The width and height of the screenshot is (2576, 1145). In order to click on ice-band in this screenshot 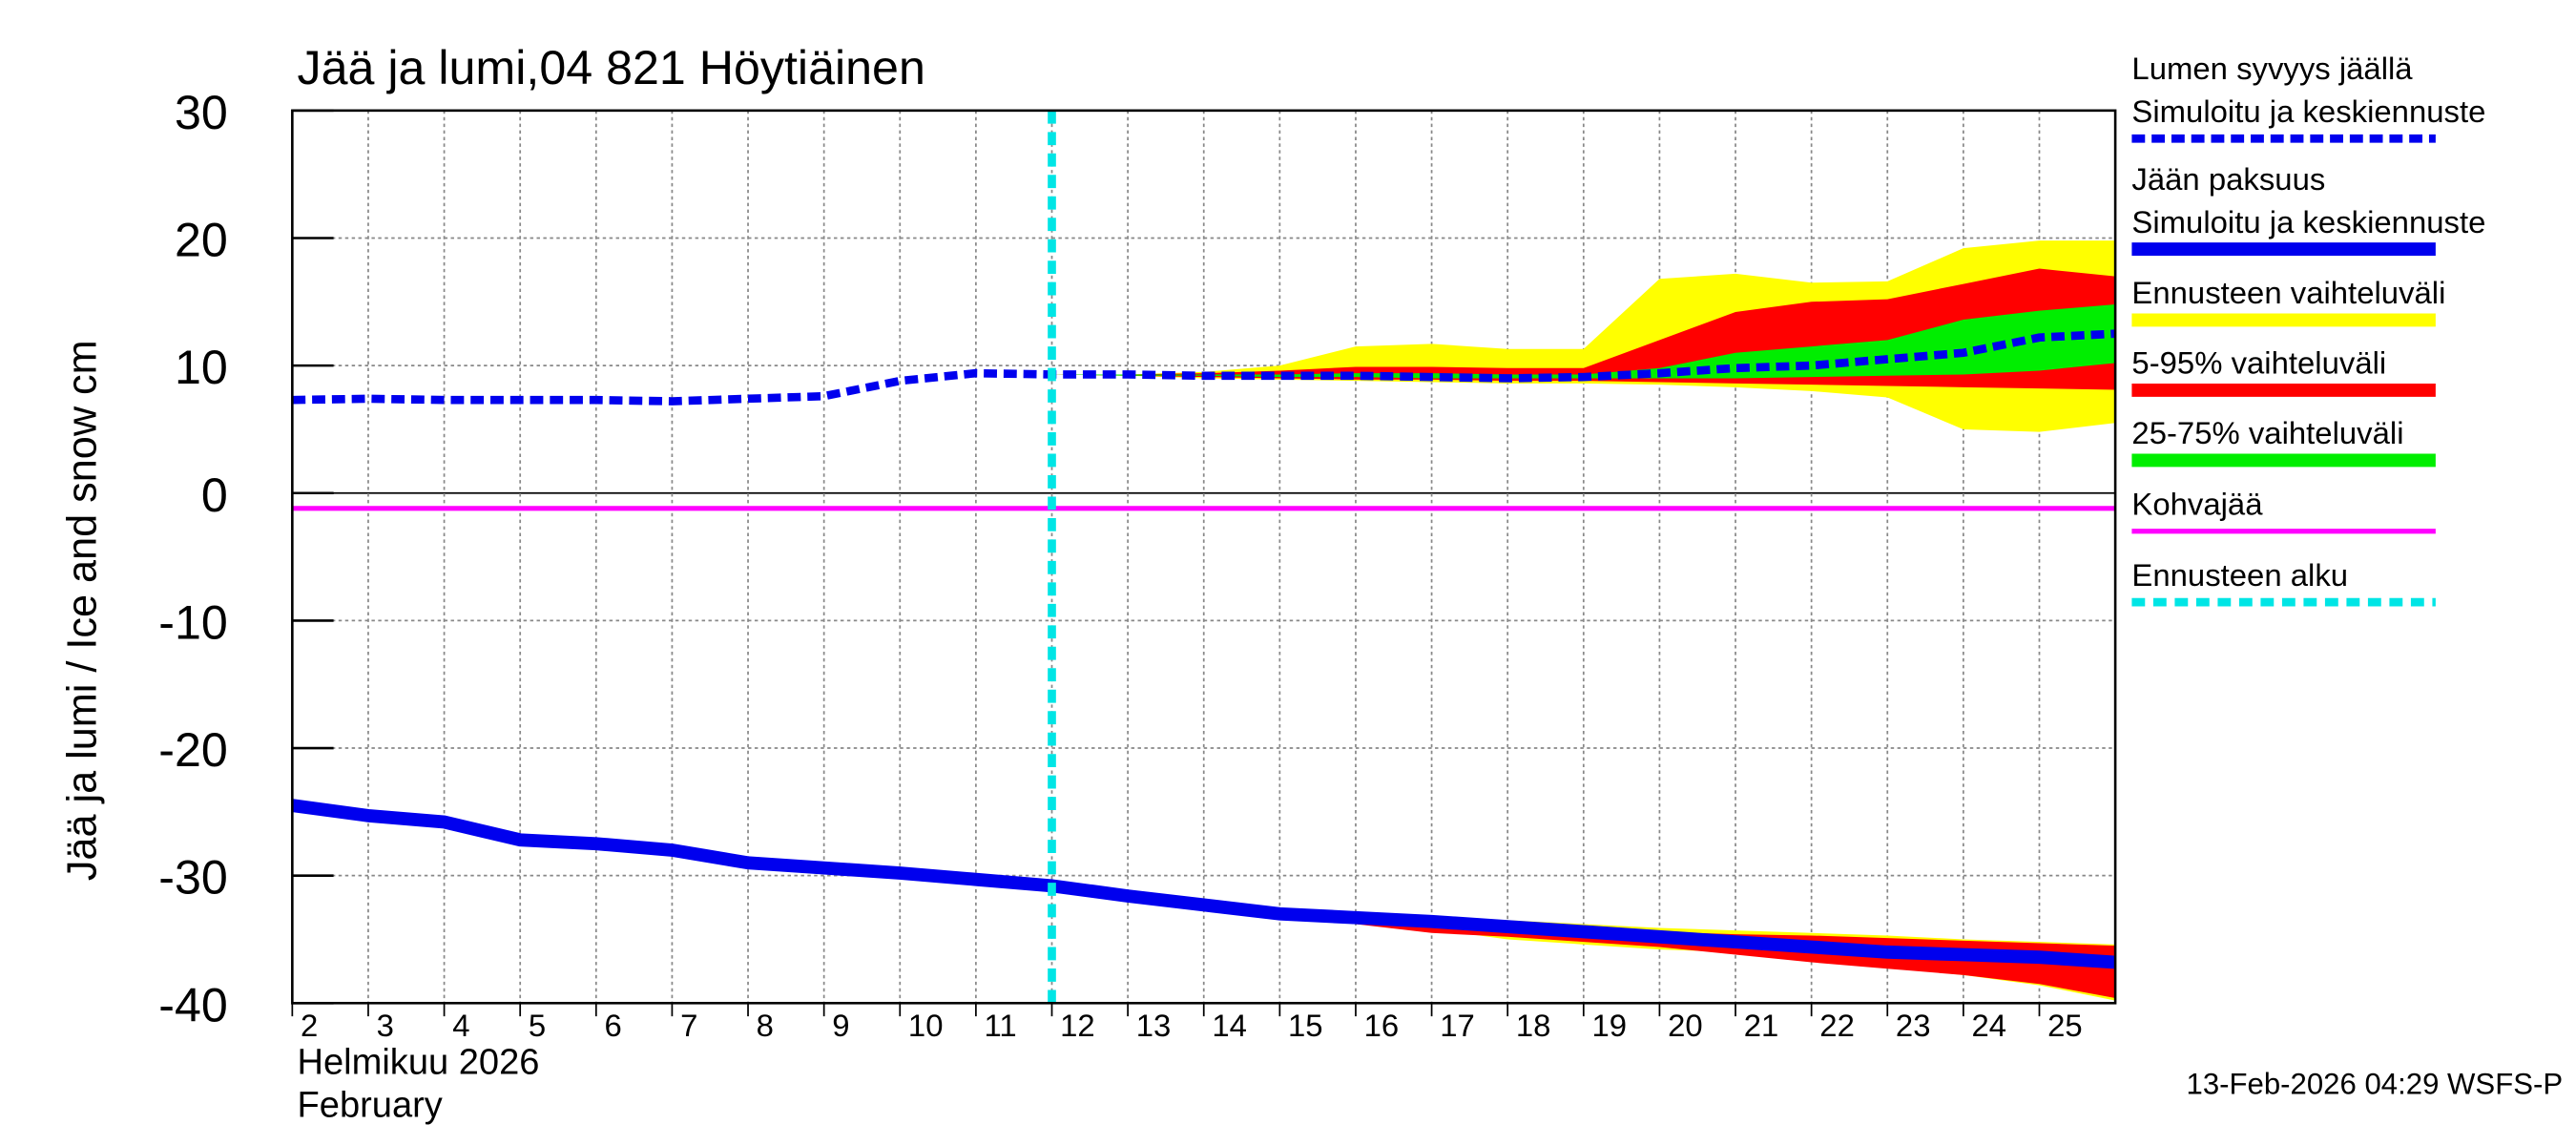, I will do `click(1583, 942)`.